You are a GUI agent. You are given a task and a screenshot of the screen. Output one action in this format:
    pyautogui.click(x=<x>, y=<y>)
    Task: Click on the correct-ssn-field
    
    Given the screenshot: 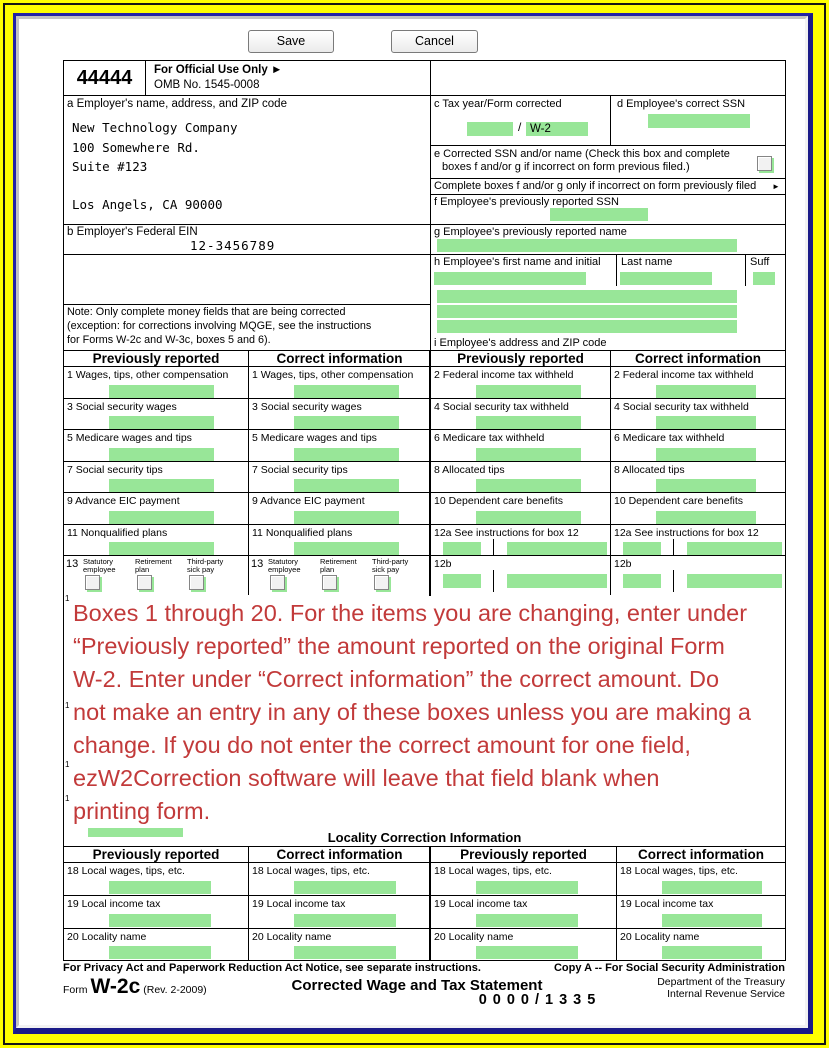 What is the action you would take?
    pyautogui.click(x=699, y=121)
    